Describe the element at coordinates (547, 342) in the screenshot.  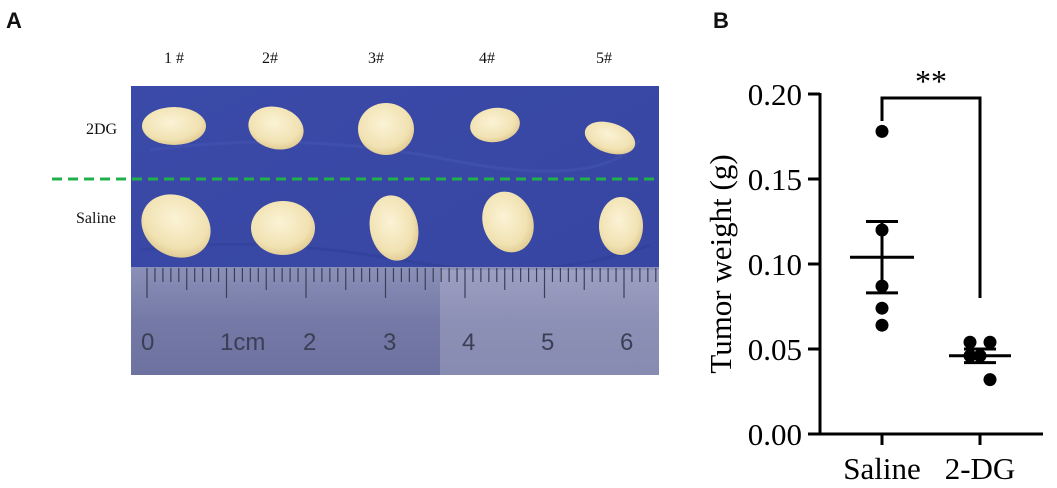
I see `ruler-label: 5` at that location.